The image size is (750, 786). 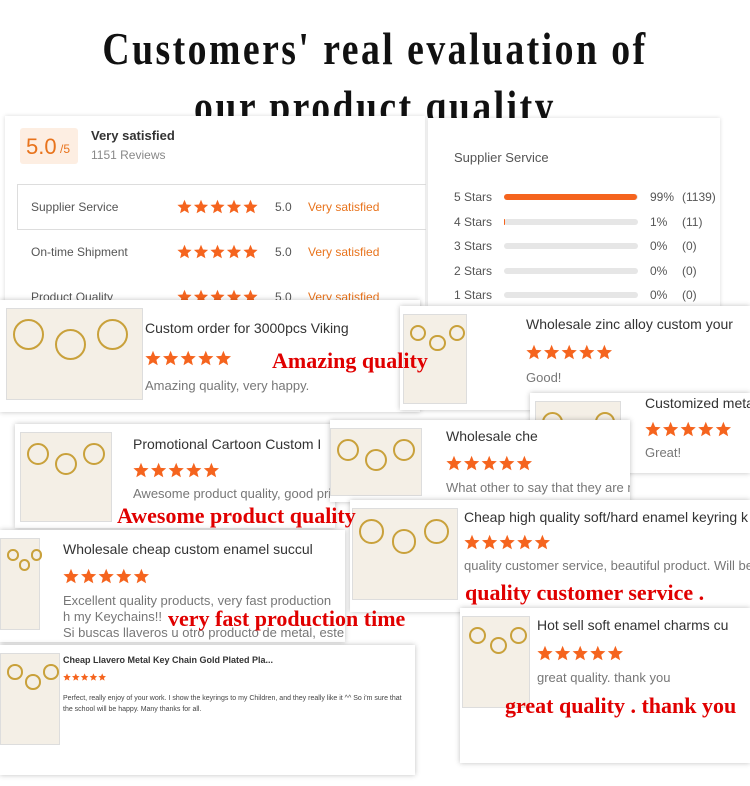 What do you see at coordinates (544, 377) in the screenshot?
I see `card-comment: Good!` at bounding box center [544, 377].